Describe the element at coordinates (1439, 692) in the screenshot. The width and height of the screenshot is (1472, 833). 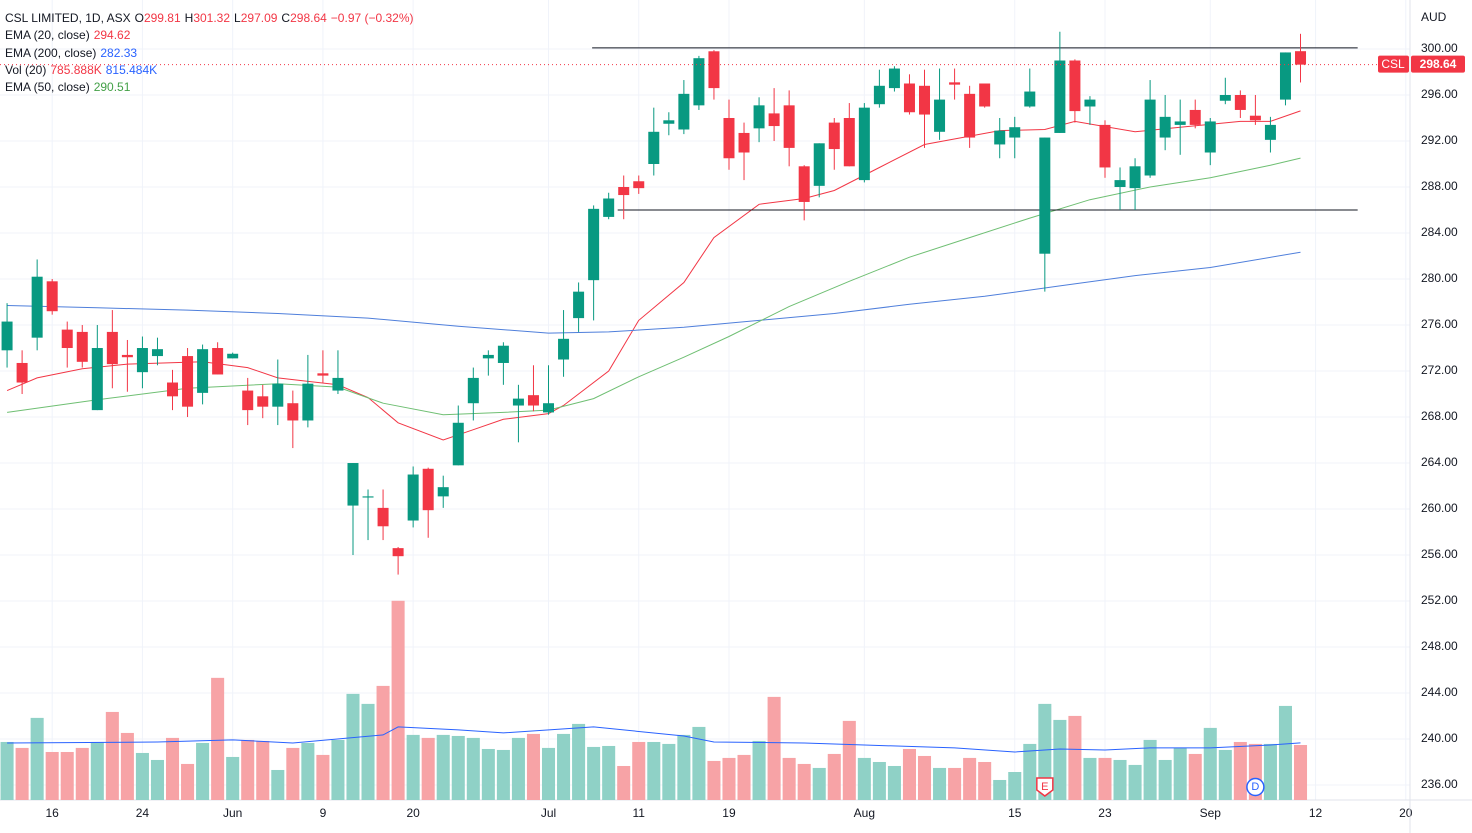
I see `y-tick-label: 244.00` at that location.